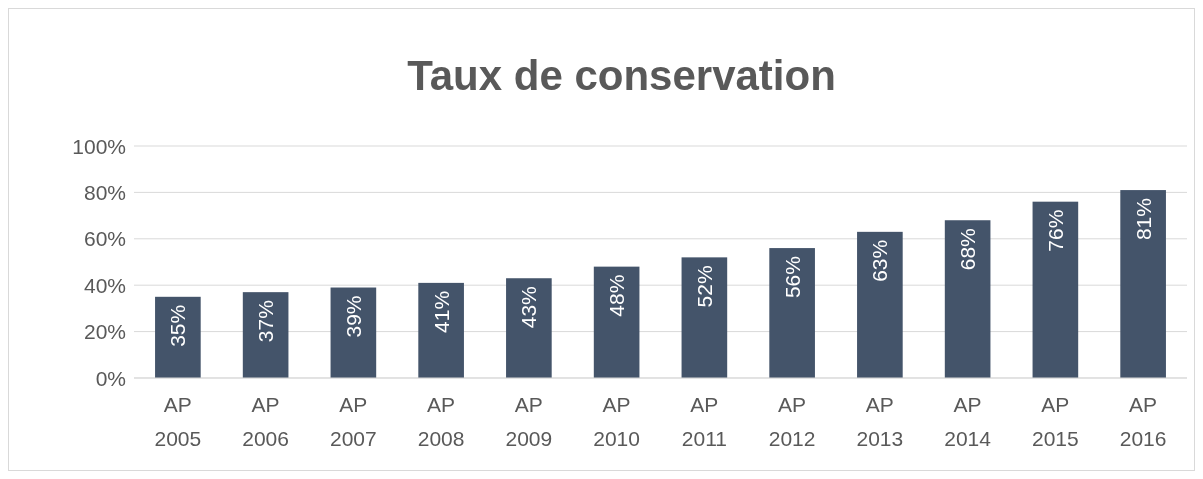 This screenshot has width=1203, height=479. I want to click on data-label: 52%, so click(704, 286).